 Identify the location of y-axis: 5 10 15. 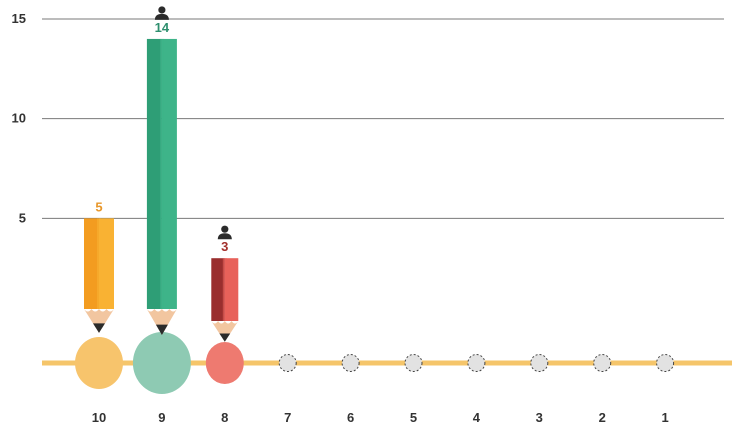
(19, 118).